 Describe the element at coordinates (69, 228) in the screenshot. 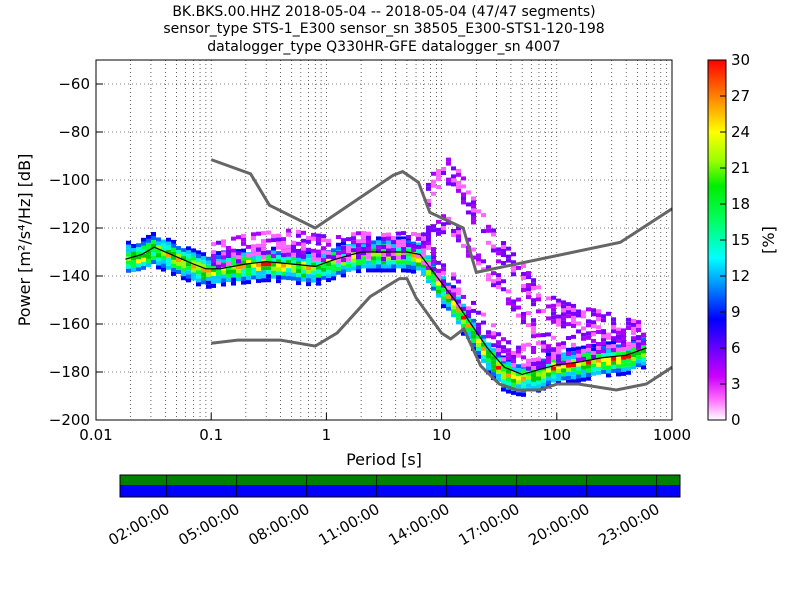

I see `y-tick-label: −120` at that location.